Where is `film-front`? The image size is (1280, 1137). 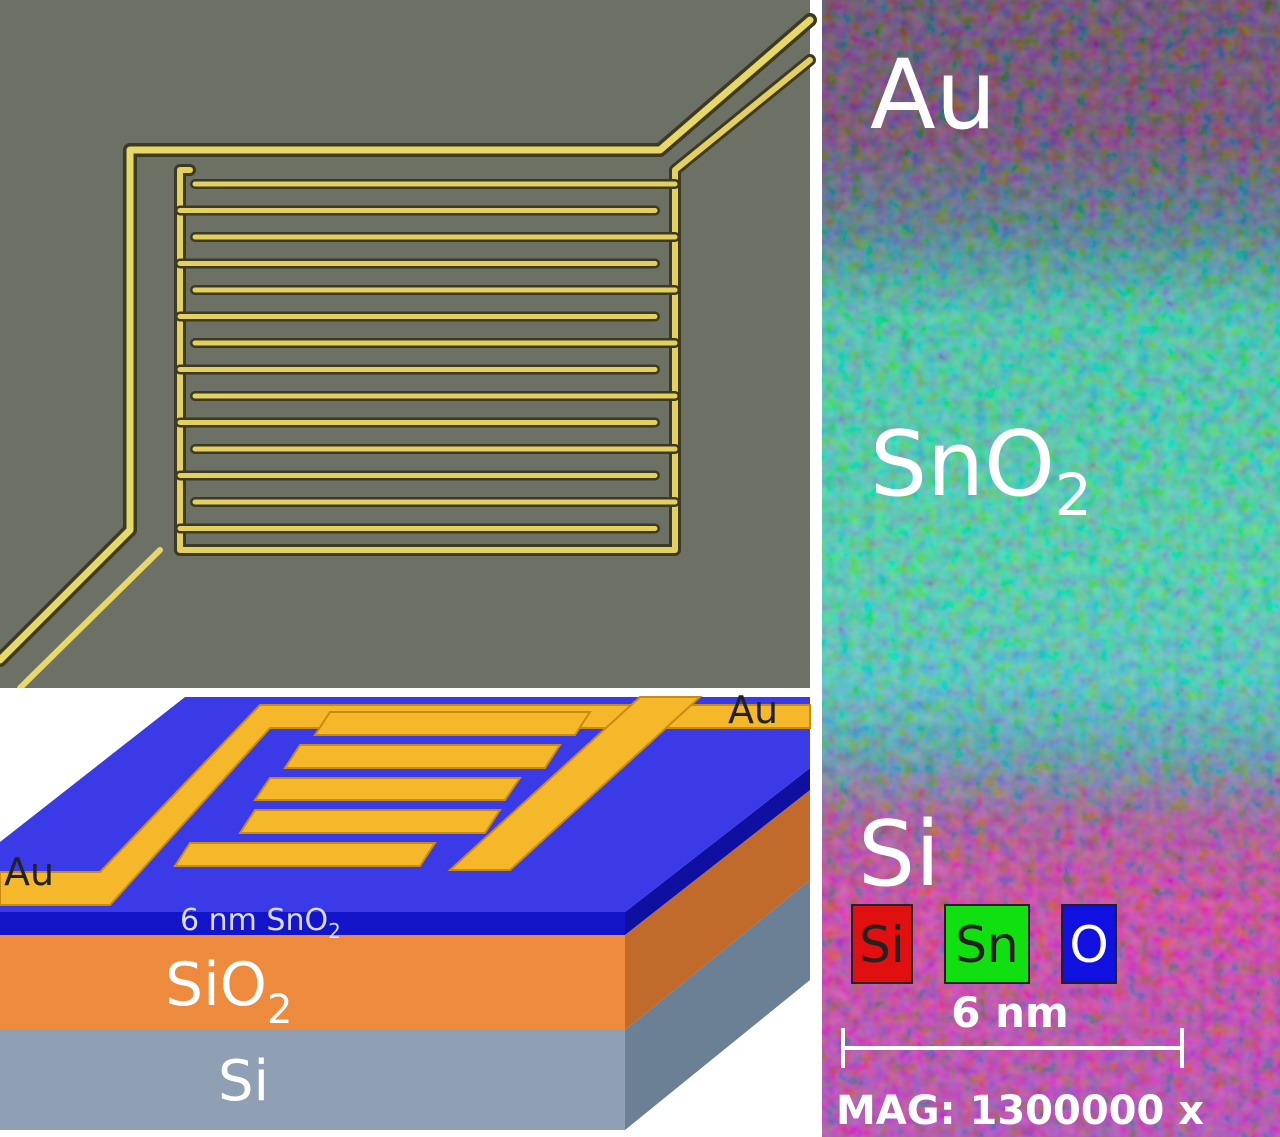
film-front is located at coordinates (312, 923).